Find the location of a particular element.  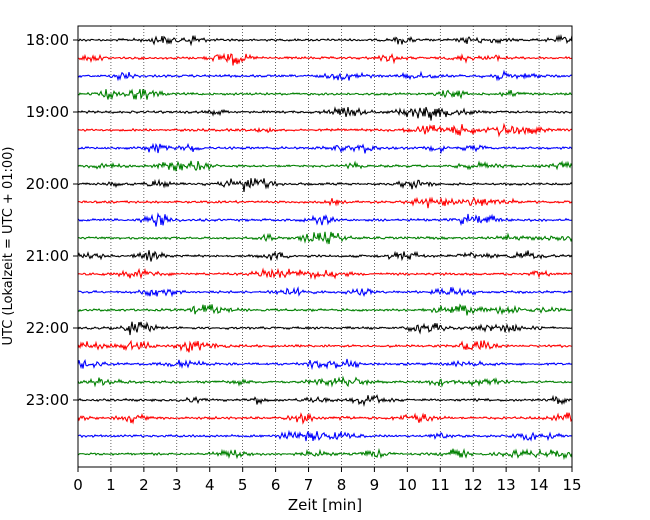

y-tick-label: 19:00 is located at coordinates (47, 112).